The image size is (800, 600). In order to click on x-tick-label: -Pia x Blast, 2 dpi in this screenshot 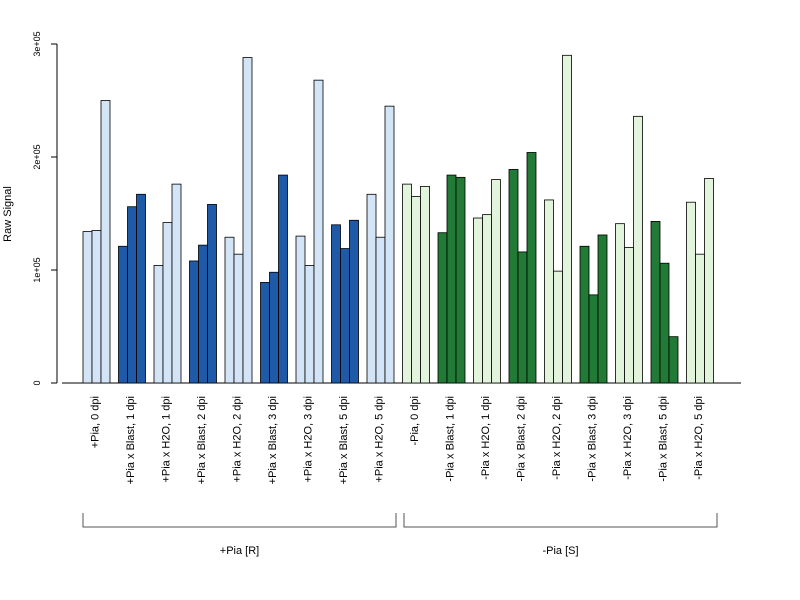, I will do `click(522, 439)`.